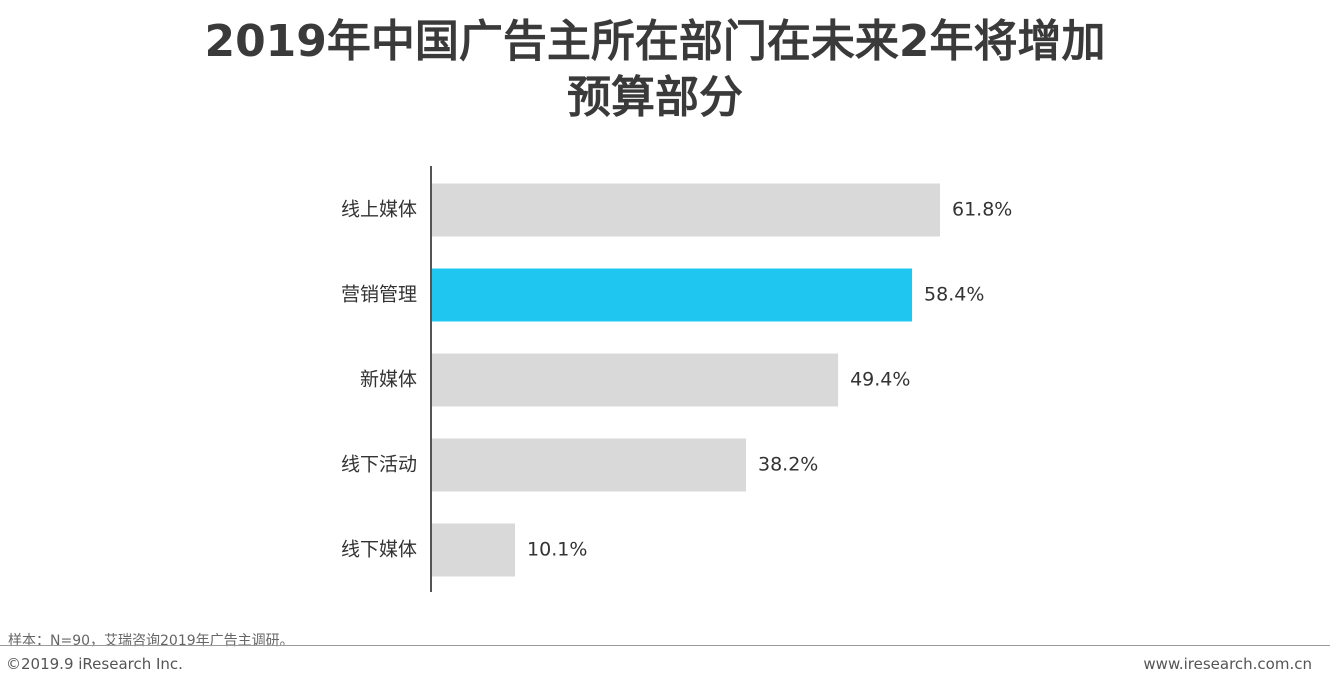  Describe the element at coordinates (379, 550) in the screenshot. I see `category-label-5: 线下媒体` at that location.